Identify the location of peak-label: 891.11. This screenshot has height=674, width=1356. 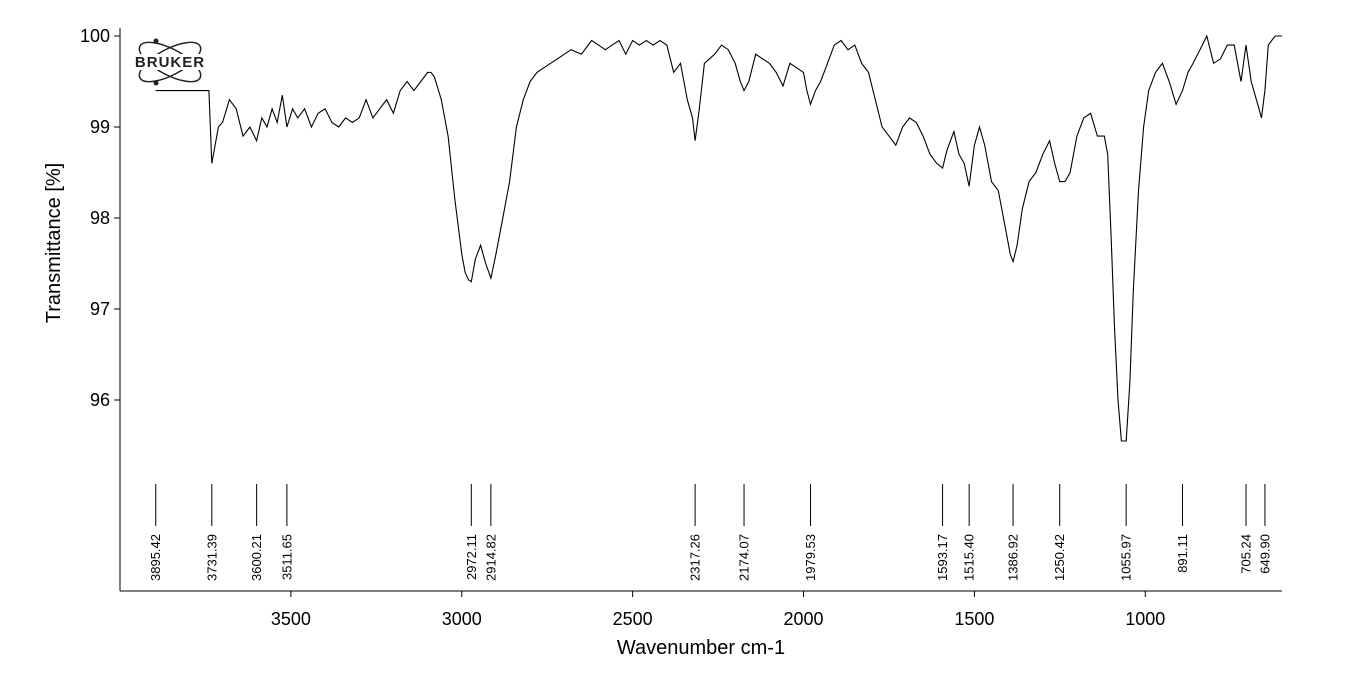
(1182, 553).